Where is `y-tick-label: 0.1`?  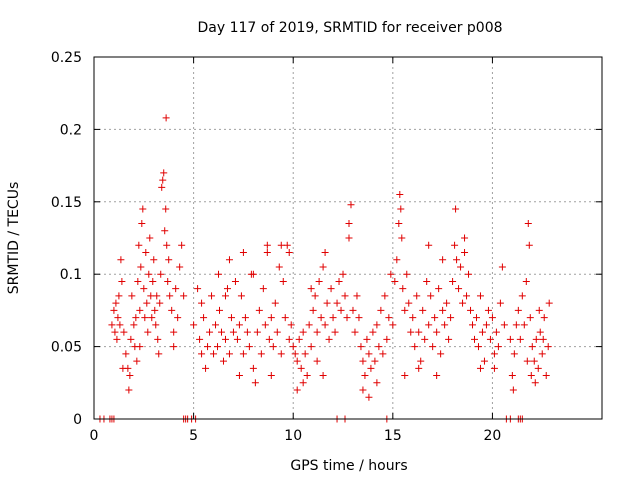 y-tick-label: 0.1 is located at coordinates (71, 275).